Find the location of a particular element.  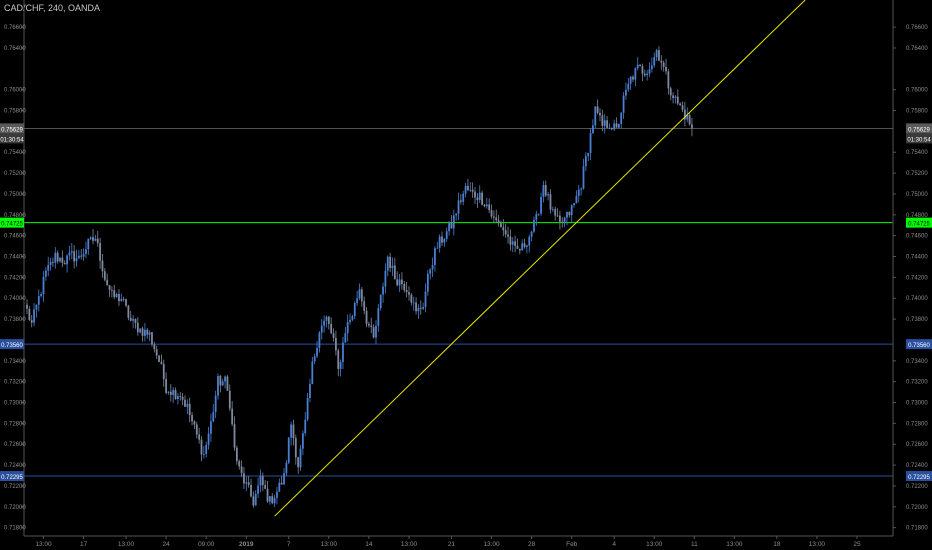

y-tick-label-left: 0.75000 is located at coordinates (15, 195).